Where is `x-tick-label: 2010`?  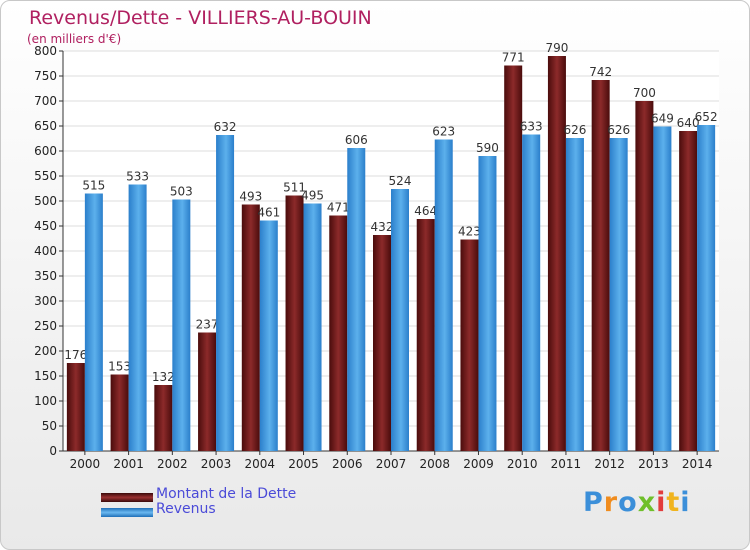 x-tick-label: 2010 is located at coordinates (522, 464).